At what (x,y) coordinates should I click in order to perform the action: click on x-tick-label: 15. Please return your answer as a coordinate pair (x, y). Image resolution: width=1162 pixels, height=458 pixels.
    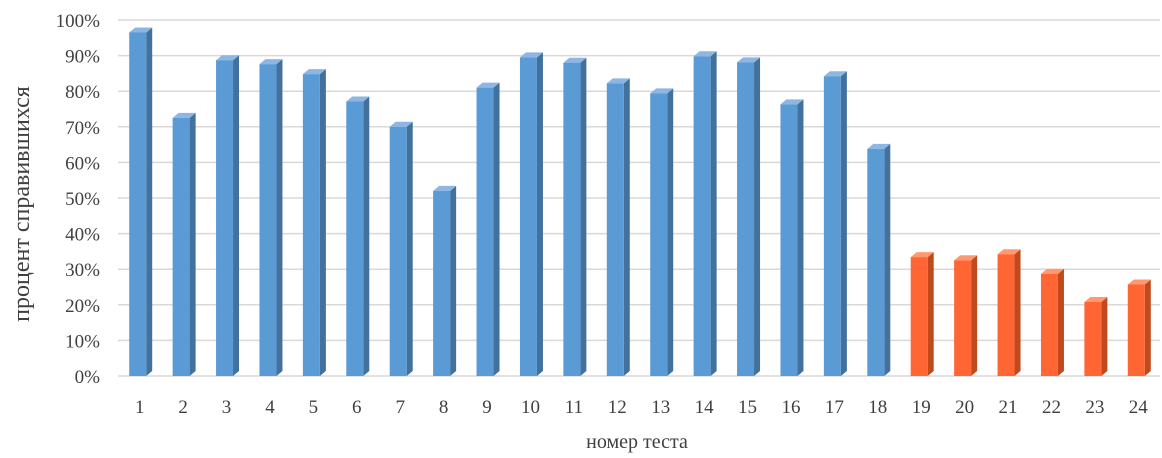
    Looking at the image, I should click on (747, 407).